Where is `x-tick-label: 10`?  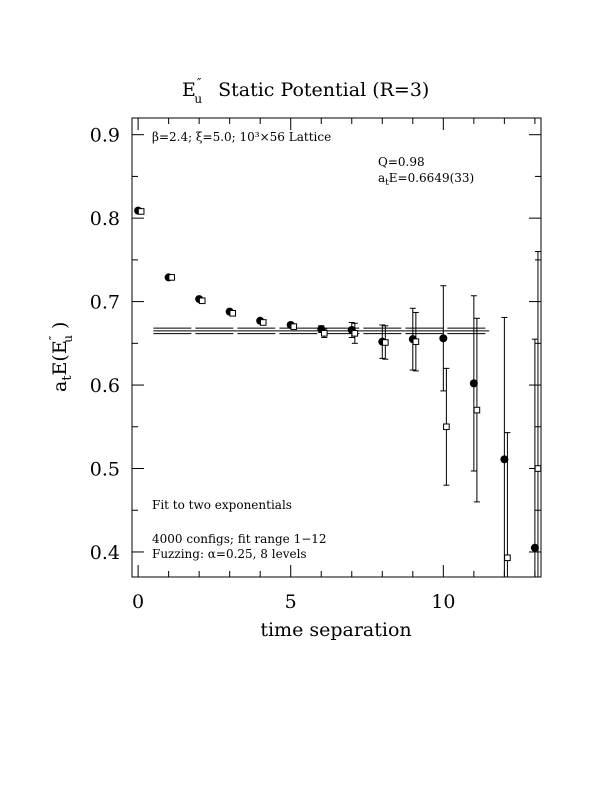 x-tick-label: 10 is located at coordinates (443, 602).